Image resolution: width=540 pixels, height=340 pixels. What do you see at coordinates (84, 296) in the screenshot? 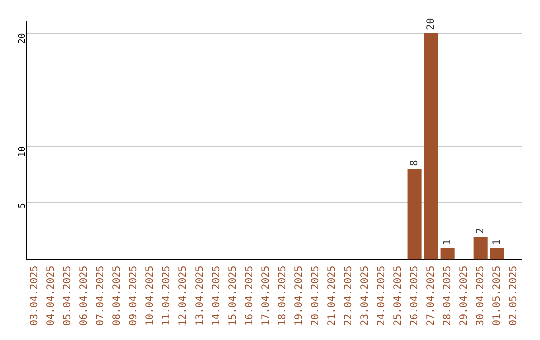
I see `x-tick-label: 06.04.2025` at bounding box center [84, 296].